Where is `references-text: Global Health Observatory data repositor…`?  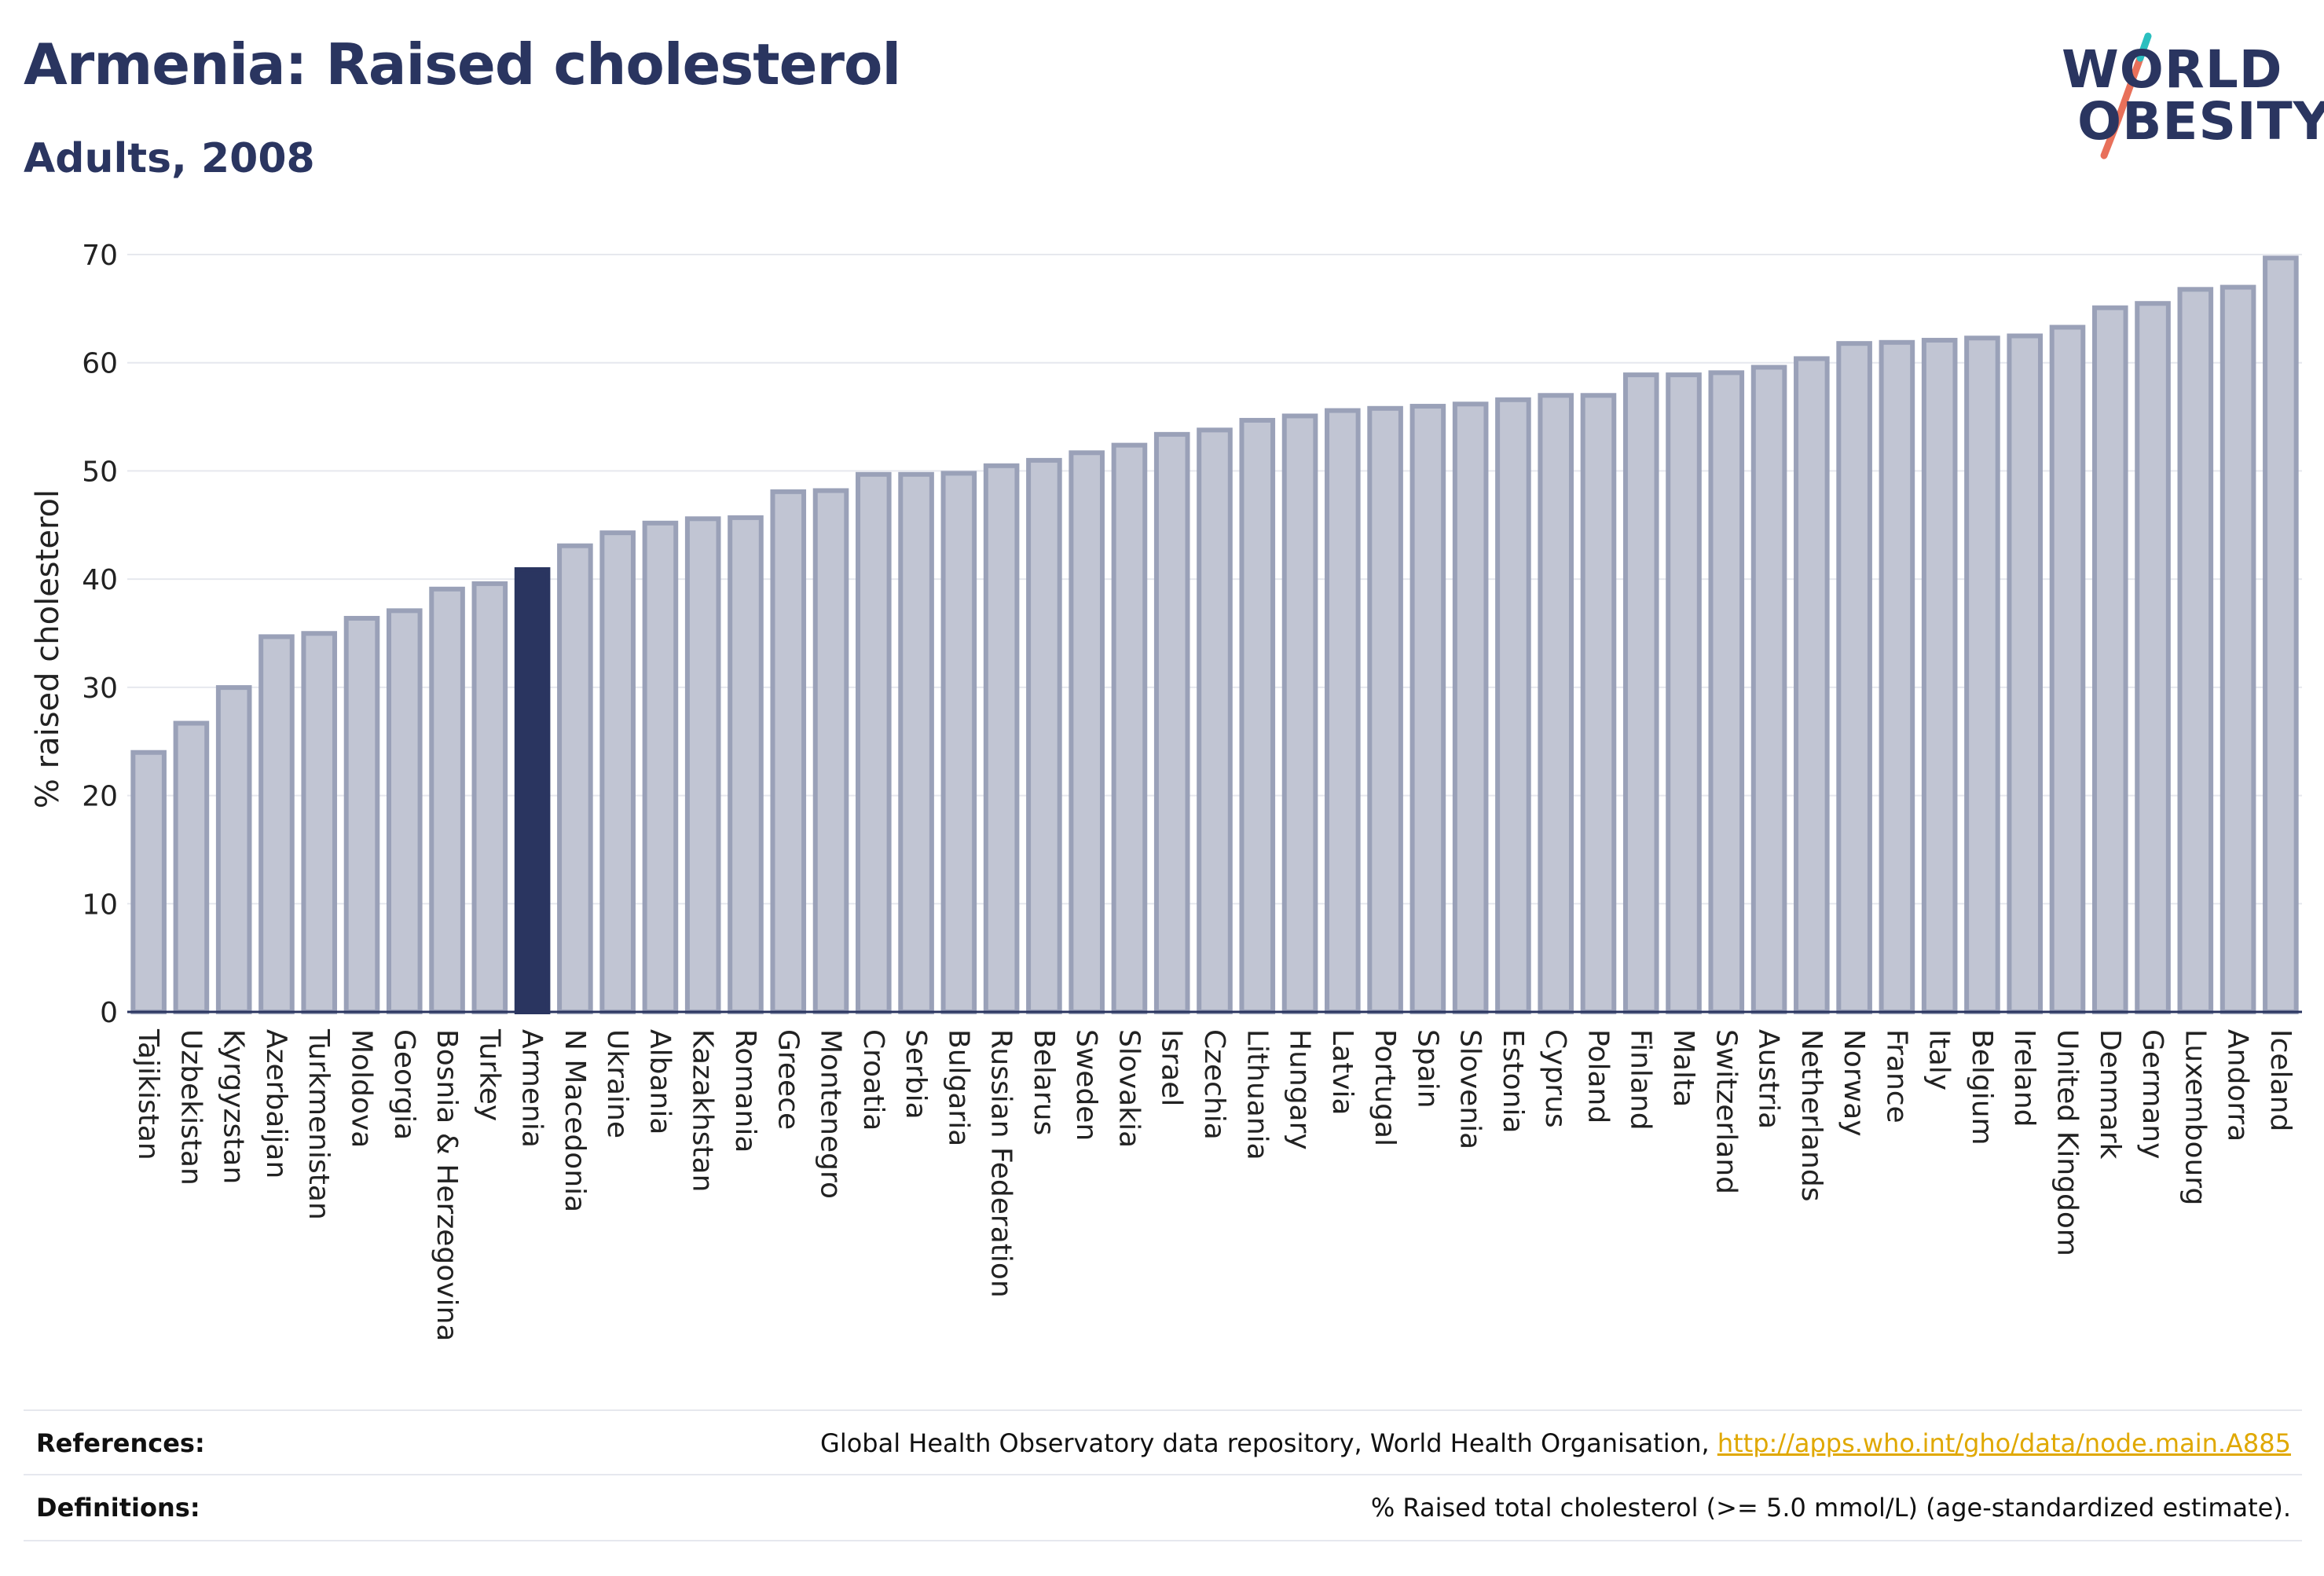 references-text: Global Health Observatory data repositor… is located at coordinates (1268, 1443).